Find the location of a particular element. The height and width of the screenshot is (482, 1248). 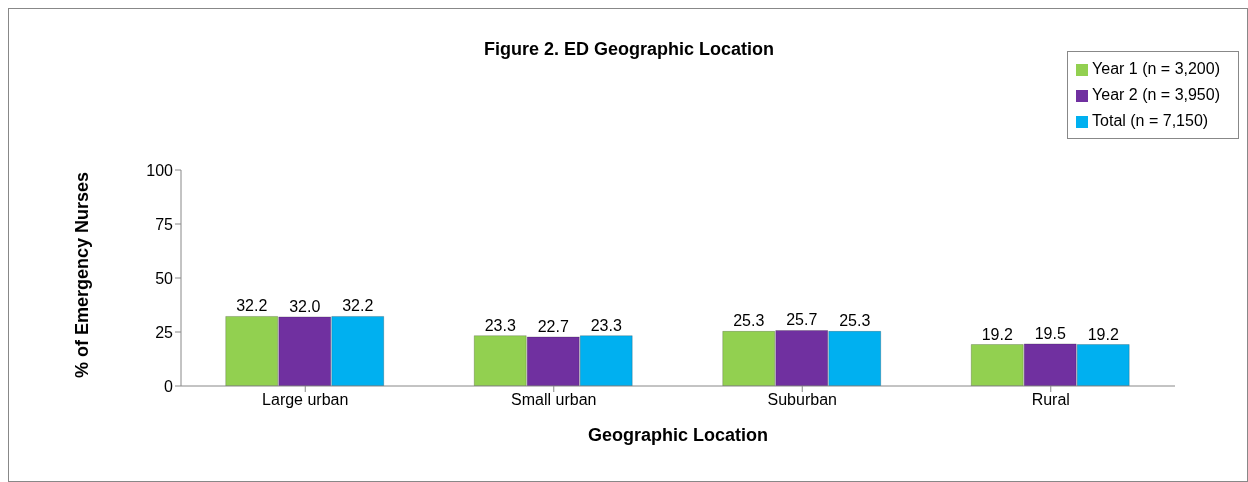

y-tick-label: 0 is located at coordinates (169, 386).